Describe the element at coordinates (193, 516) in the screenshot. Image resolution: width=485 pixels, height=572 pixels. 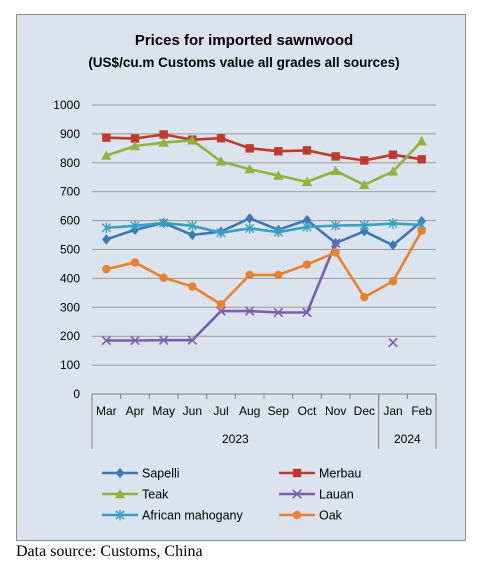
I see `legend-label: African mahogany` at that location.